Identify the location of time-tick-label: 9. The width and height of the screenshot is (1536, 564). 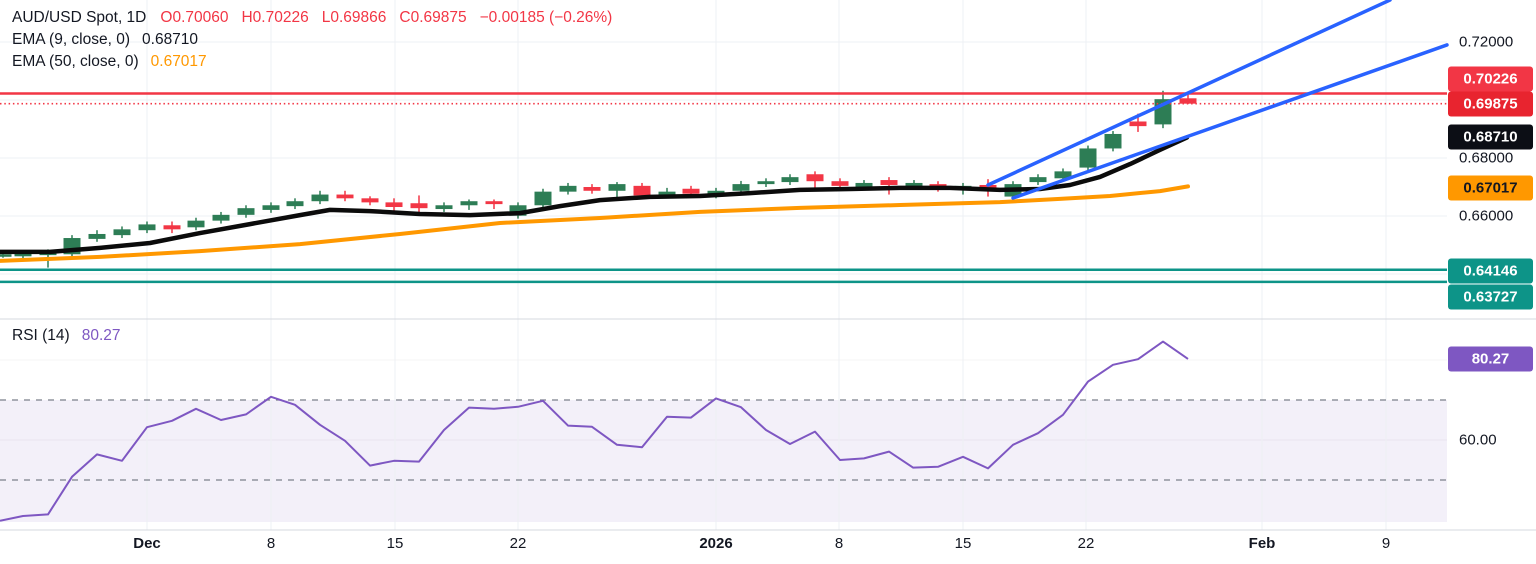
(1386, 543).